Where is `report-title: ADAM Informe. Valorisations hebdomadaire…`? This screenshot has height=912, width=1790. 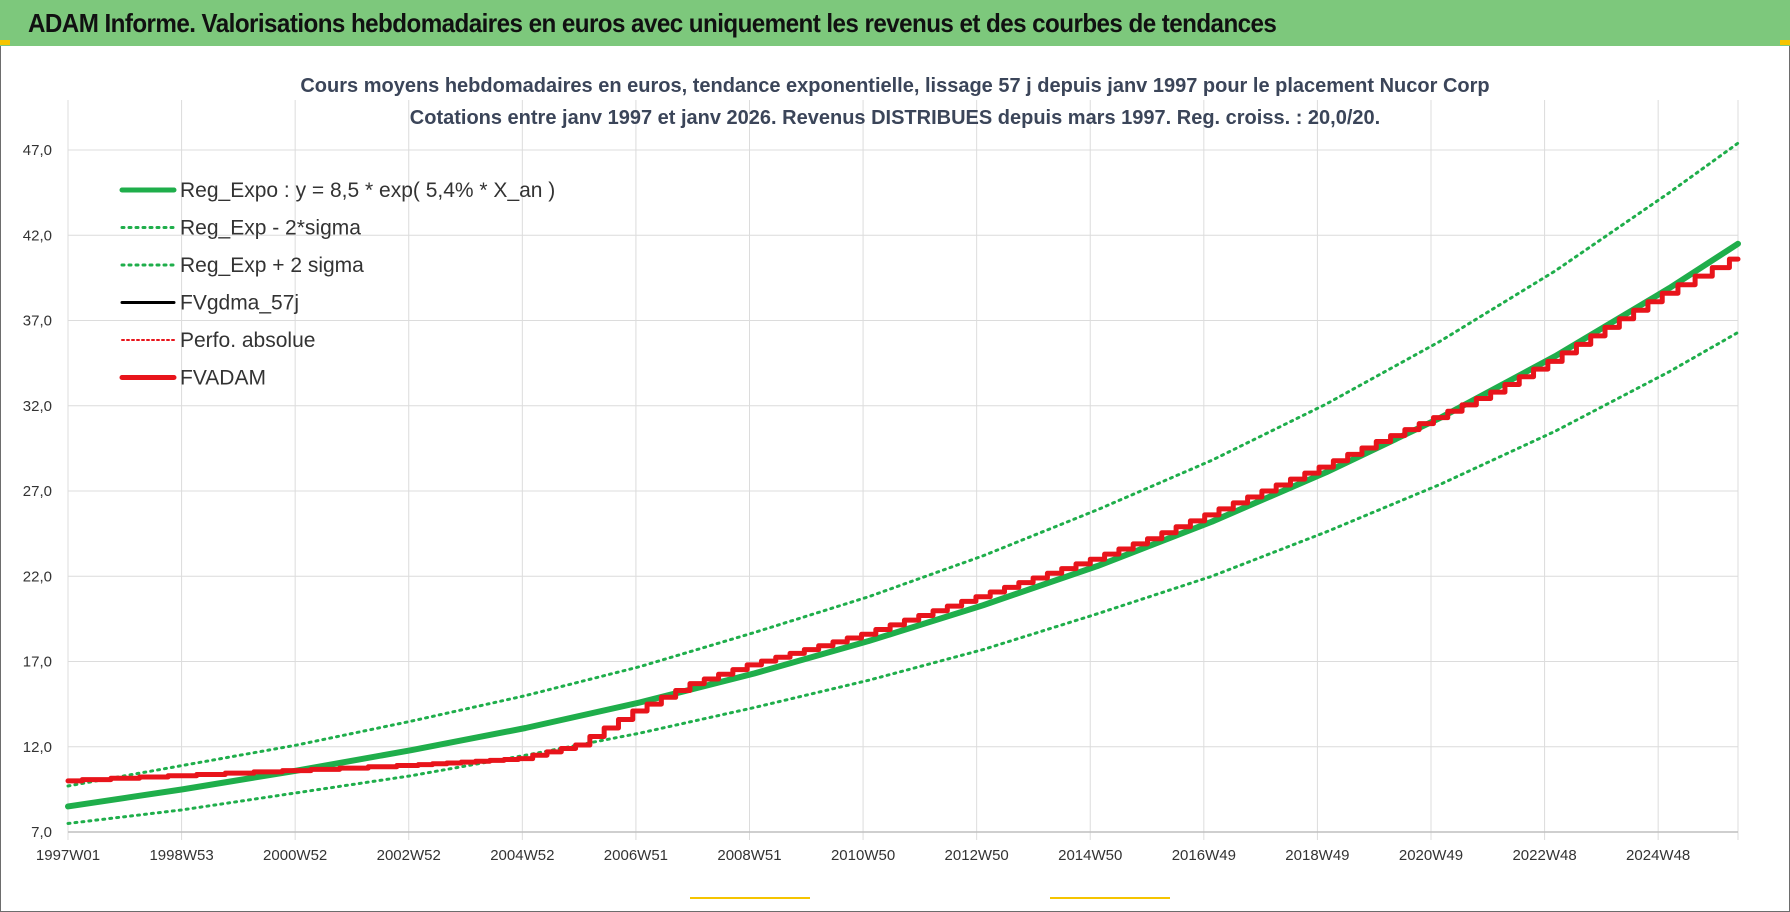 report-title: ADAM Informe. Valorisations hebdomadaire… is located at coordinates (652, 23).